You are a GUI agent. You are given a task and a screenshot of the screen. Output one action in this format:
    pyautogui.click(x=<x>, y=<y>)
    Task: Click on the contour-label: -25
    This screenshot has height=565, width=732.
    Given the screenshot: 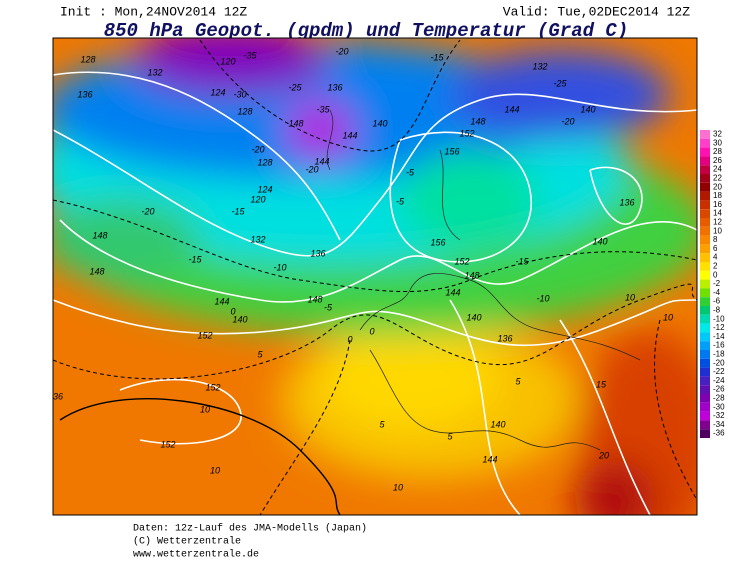 What is the action you would take?
    pyautogui.click(x=560, y=83)
    